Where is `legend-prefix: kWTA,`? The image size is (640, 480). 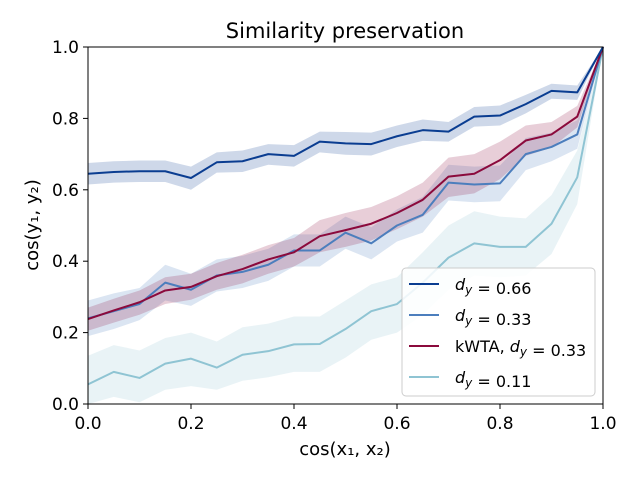 legend-prefix: kWTA, is located at coordinates (482, 346).